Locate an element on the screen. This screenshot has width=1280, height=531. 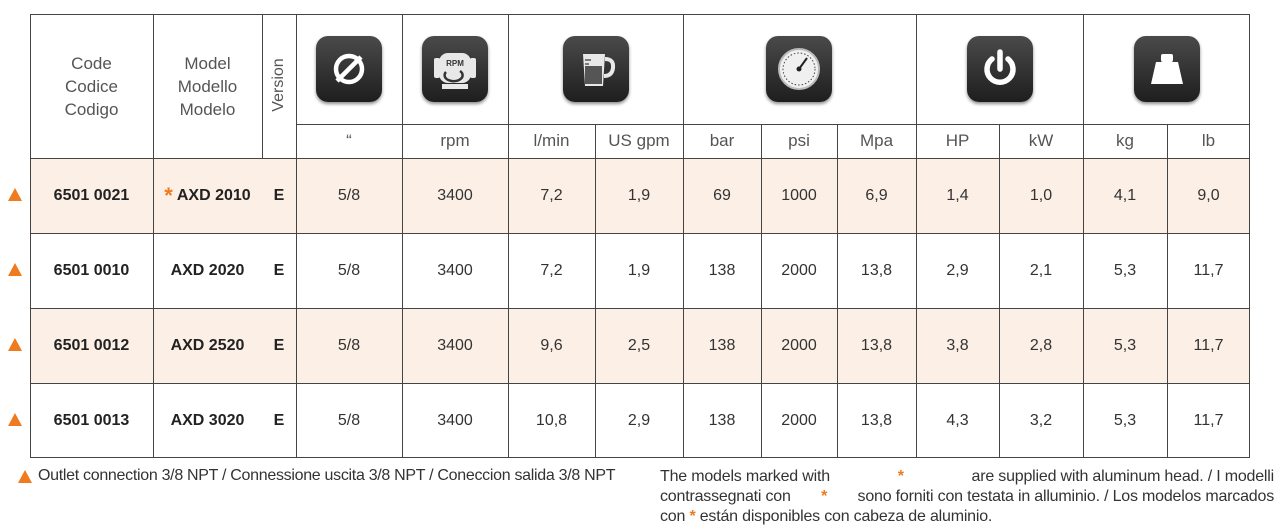
row-value: 2,8 is located at coordinates (1041, 345).